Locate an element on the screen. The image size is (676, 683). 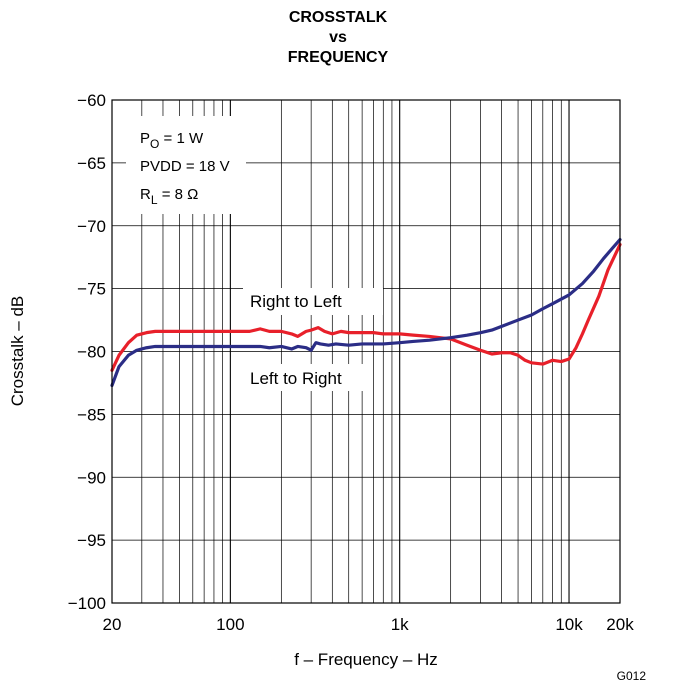
annotation-left-to-right: Left to Right is located at coordinates (296, 378).